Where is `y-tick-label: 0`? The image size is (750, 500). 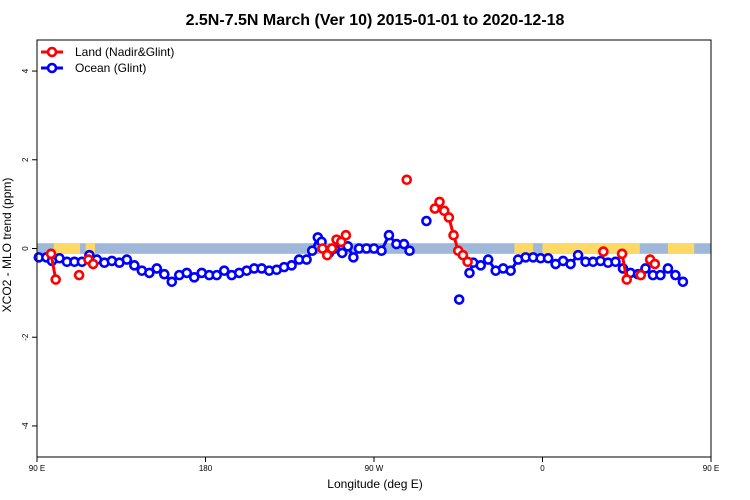
y-tick-label: 0 is located at coordinates (25, 248).